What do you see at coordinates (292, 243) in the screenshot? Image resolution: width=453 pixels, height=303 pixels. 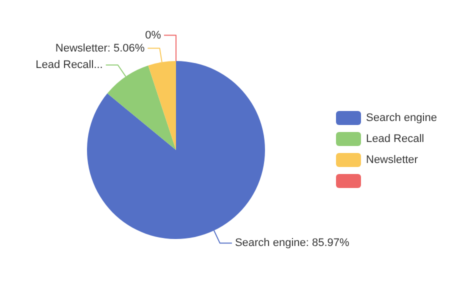 I see `data-label: Search engine: 85.97%` at bounding box center [292, 243].